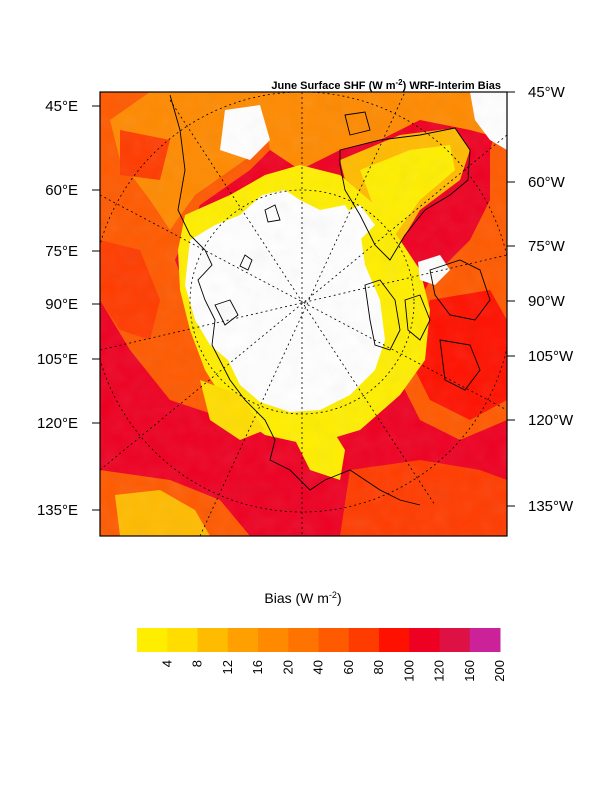 The height and width of the screenshot is (792, 612). I want to click on colorbar-level-label: 200, so click(499, 671).